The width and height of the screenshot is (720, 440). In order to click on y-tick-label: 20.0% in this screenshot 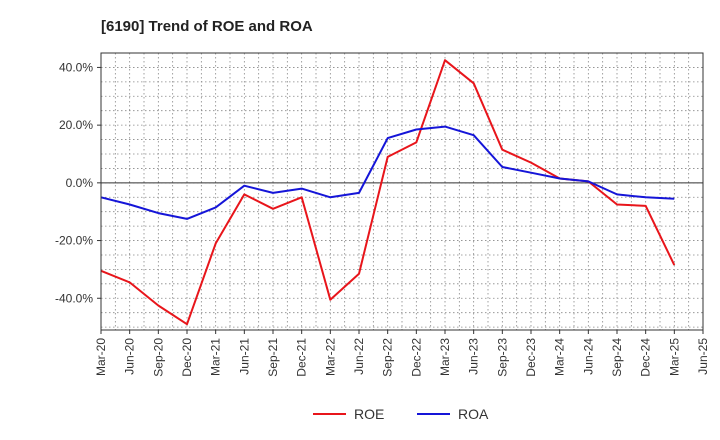, I will do `click(76, 125)`.